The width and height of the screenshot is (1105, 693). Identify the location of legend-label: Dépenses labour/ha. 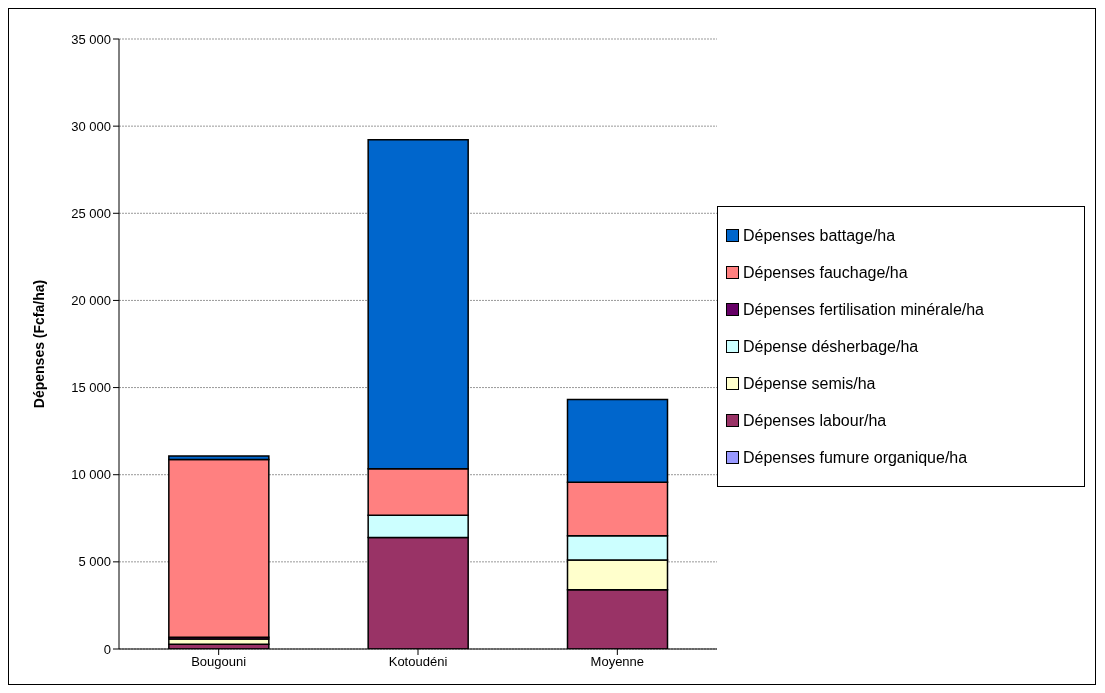
(815, 420).